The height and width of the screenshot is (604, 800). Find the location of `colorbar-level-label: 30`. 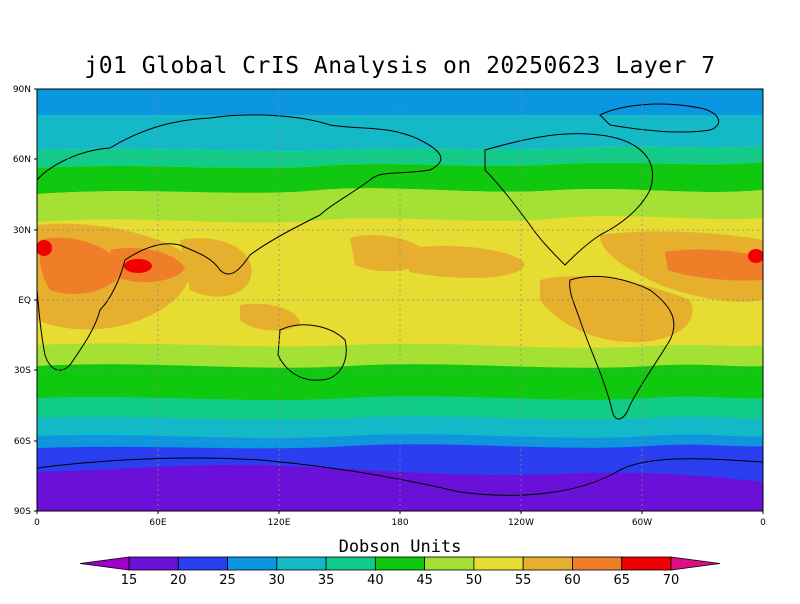

colorbar-level-label: 30 is located at coordinates (277, 580).